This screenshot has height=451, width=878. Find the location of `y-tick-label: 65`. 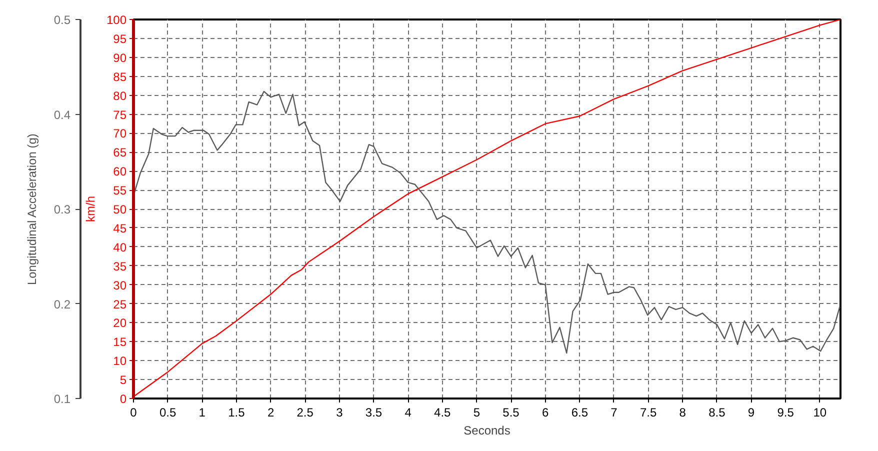

y-tick-label: 65 is located at coordinates (120, 153).